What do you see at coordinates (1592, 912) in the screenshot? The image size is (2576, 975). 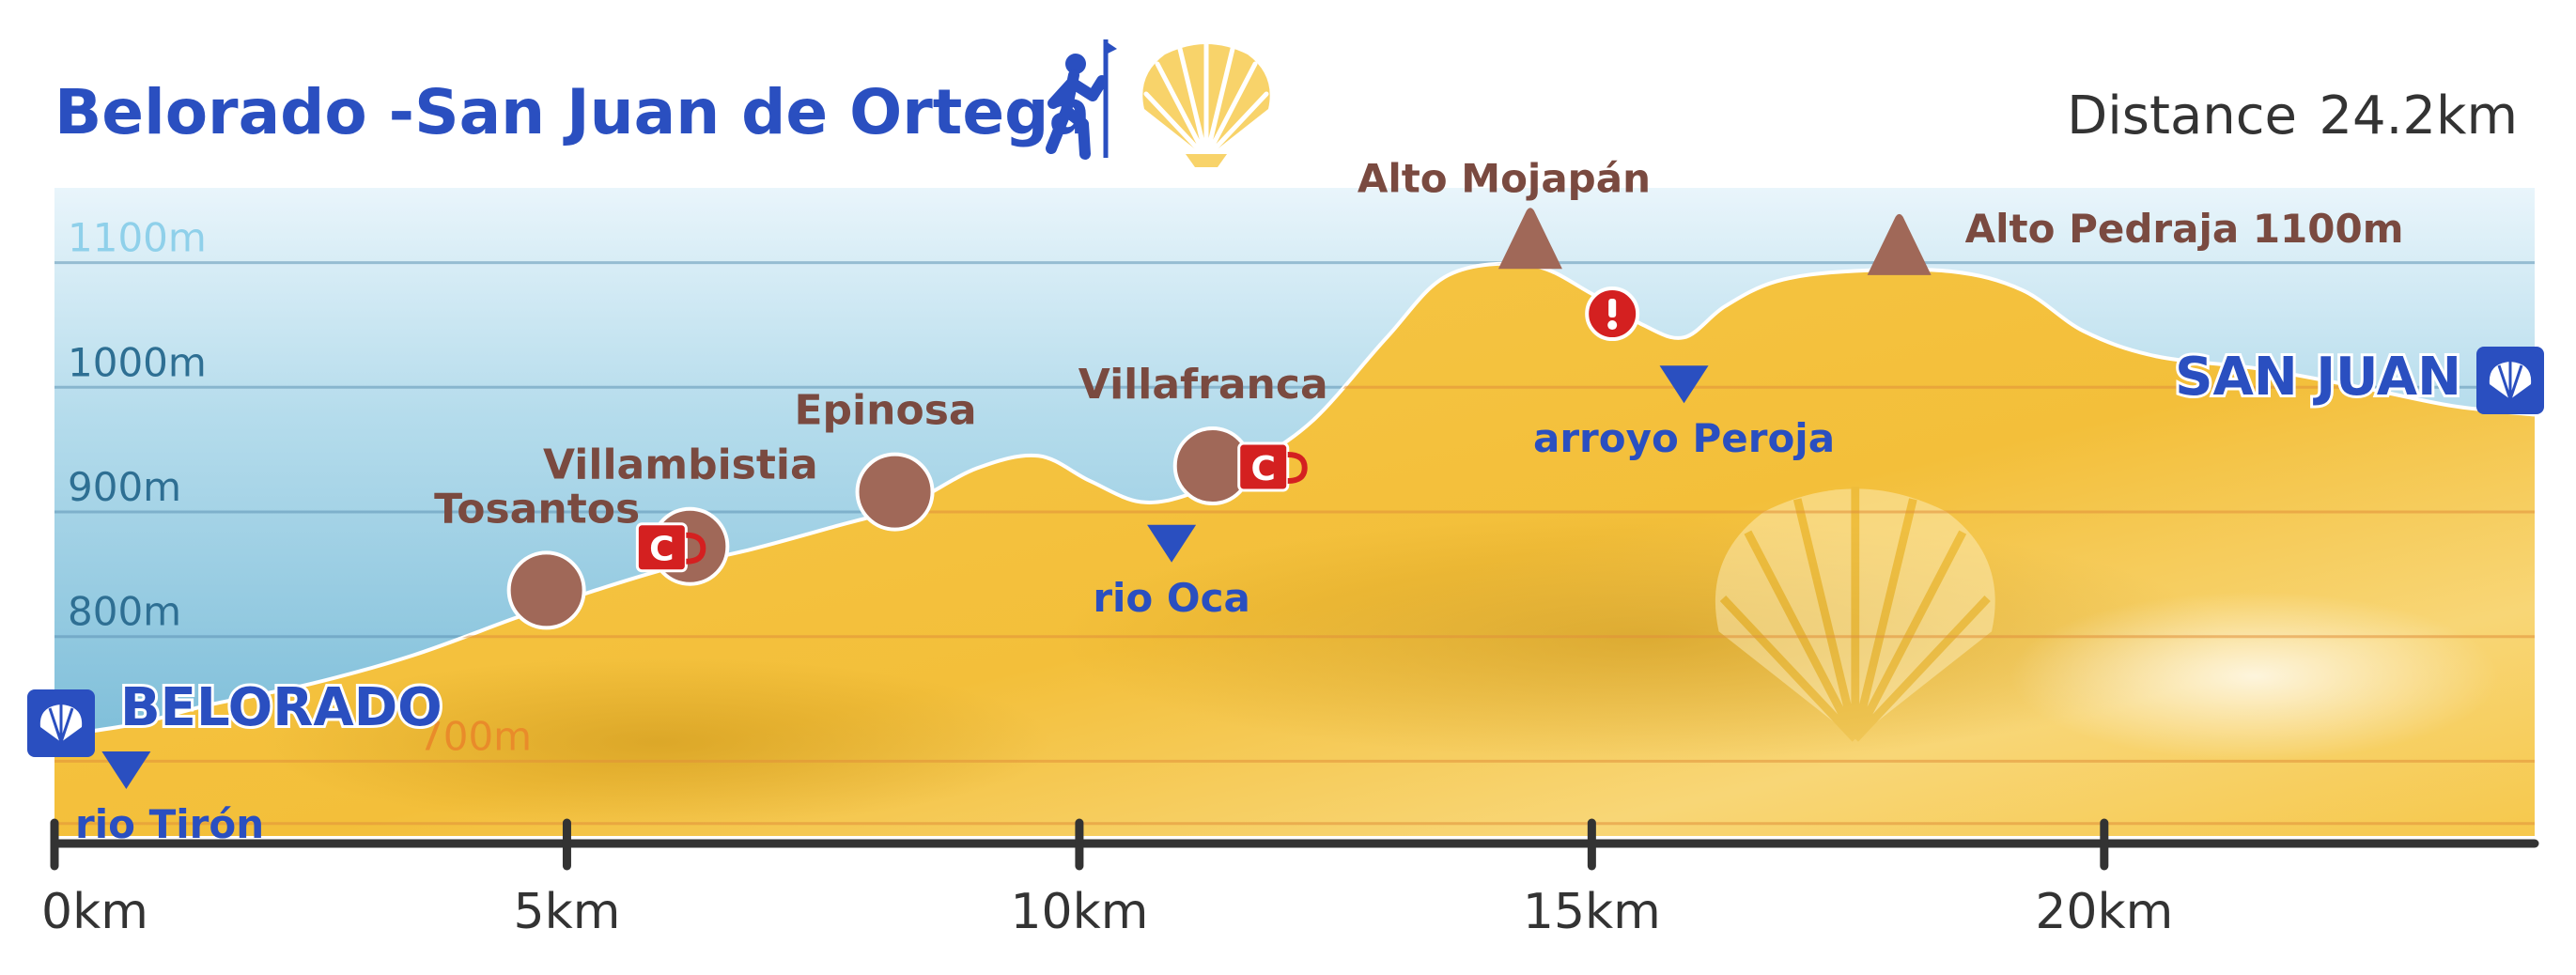 I see `x-tick-label: 15km` at bounding box center [1592, 912].